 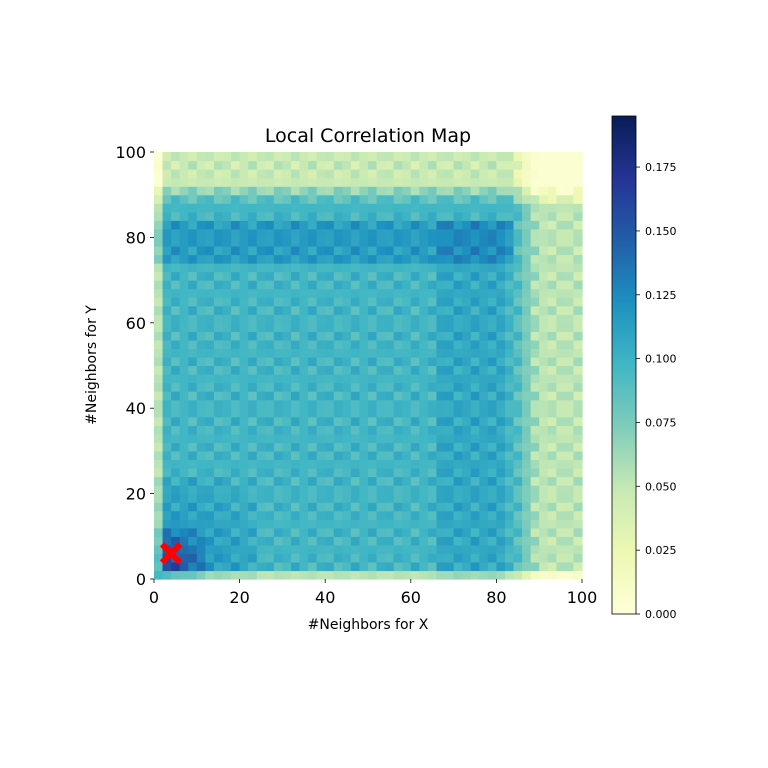 I want to click on colorbar-tick-label: 0.125, so click(x=661, y=295).